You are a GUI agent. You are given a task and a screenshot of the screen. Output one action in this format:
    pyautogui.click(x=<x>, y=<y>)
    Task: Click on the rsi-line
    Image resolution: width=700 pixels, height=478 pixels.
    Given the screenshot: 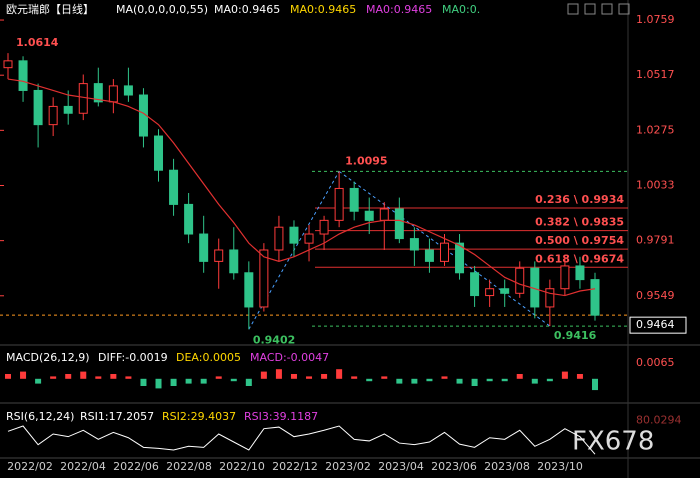 What is the action you would take?
    pyautogui.click(x=301, y=440)
    